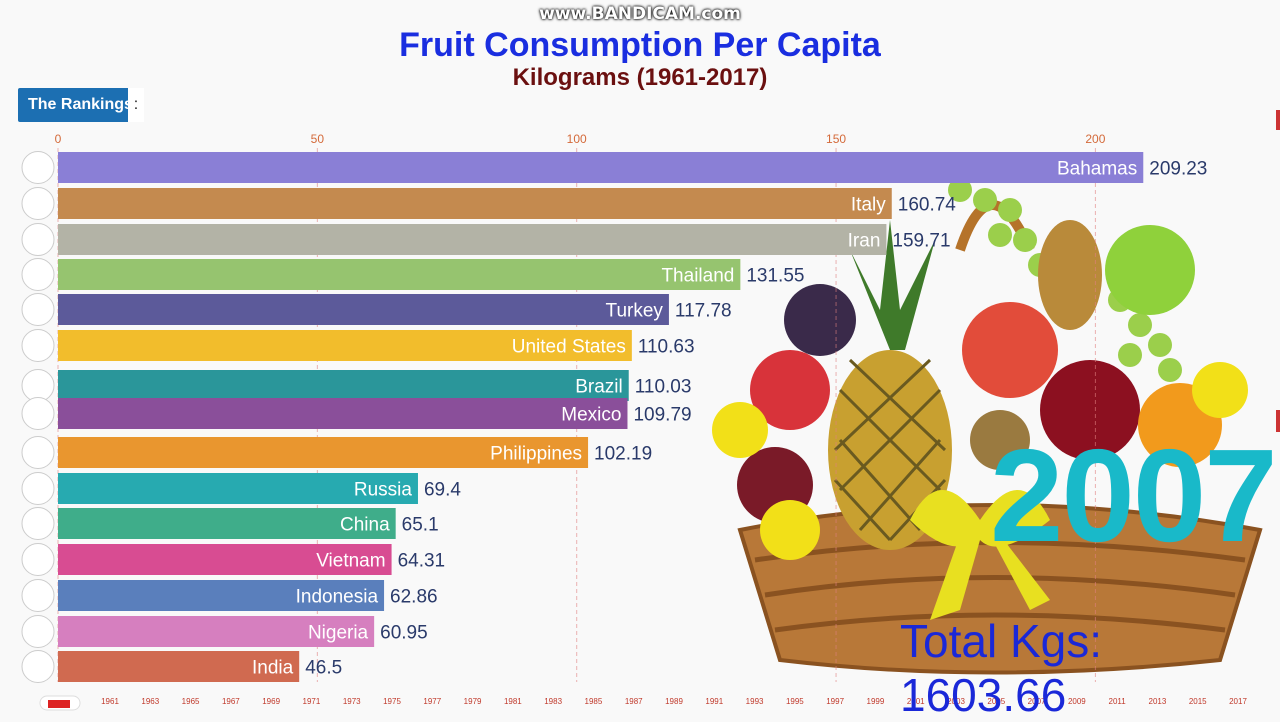  I want to click on timeline-year-label: 1977, so click(432, 701).